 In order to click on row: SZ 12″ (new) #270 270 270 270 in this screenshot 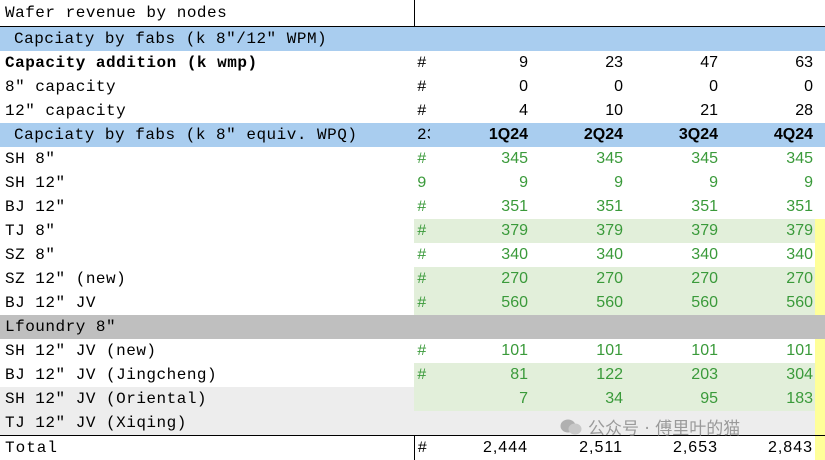, I will do `click(412, 278)`.